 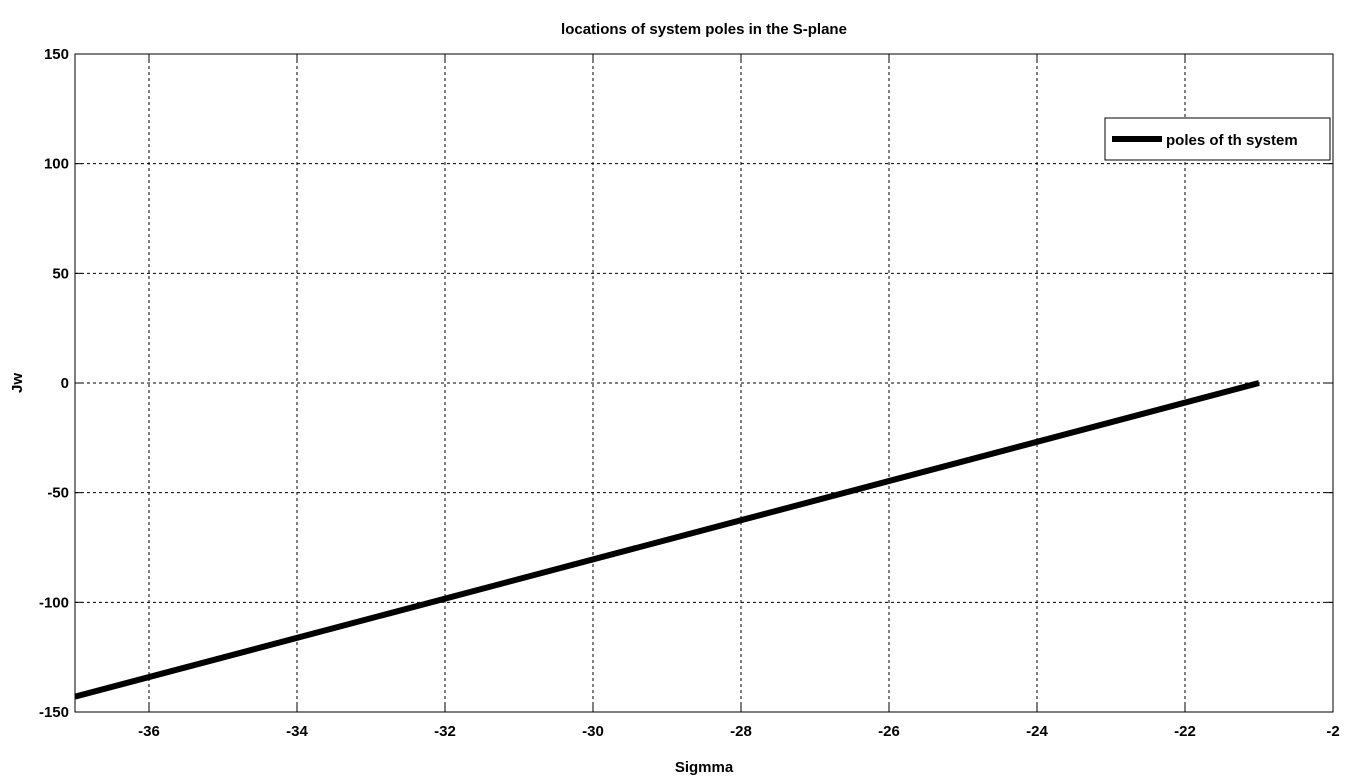 I want to click on x-tick-label: -28, so click(x=741, y=731).